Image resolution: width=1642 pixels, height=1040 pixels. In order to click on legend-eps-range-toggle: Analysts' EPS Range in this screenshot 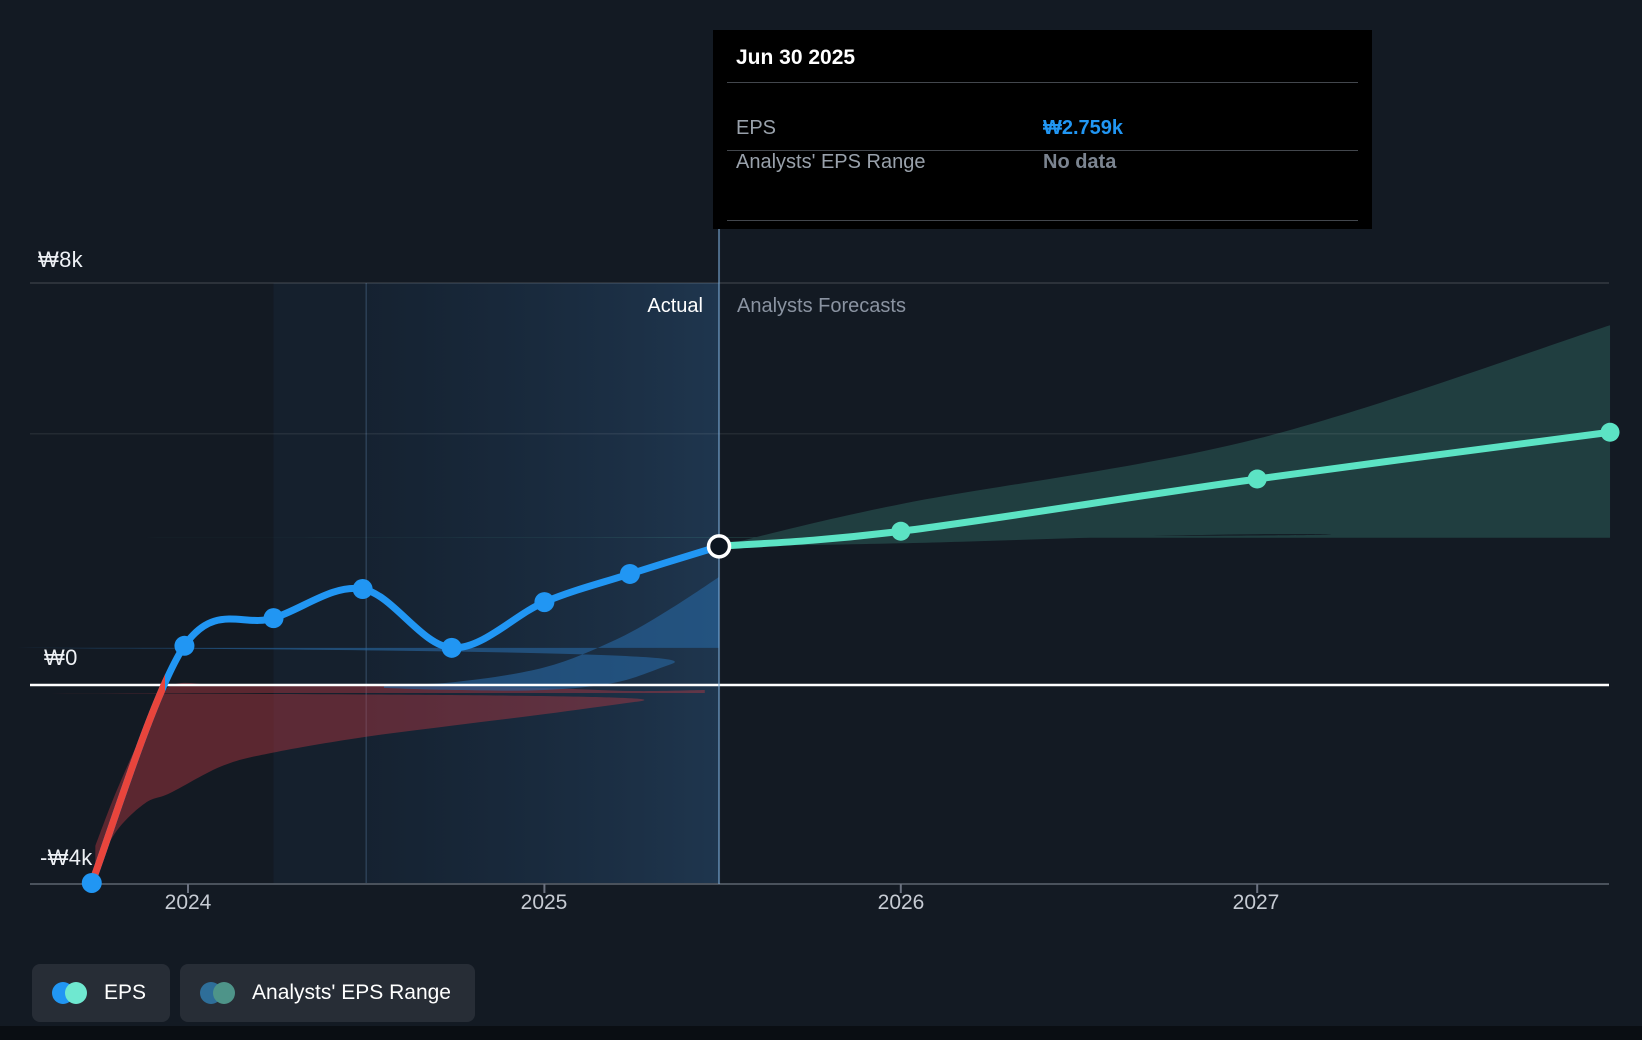, I will do `click(327, 993)`.